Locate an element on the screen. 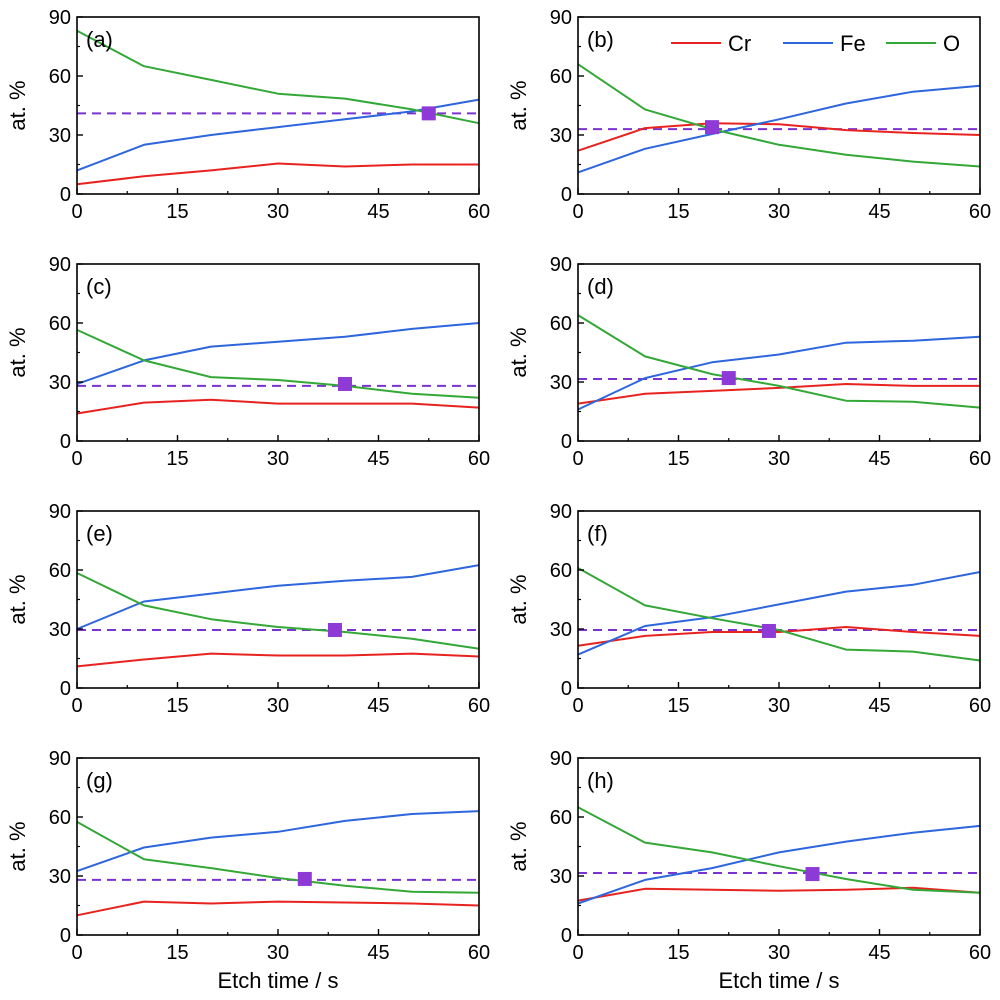  y-tick-label-e: 90 is located at coordinates (60, 512).